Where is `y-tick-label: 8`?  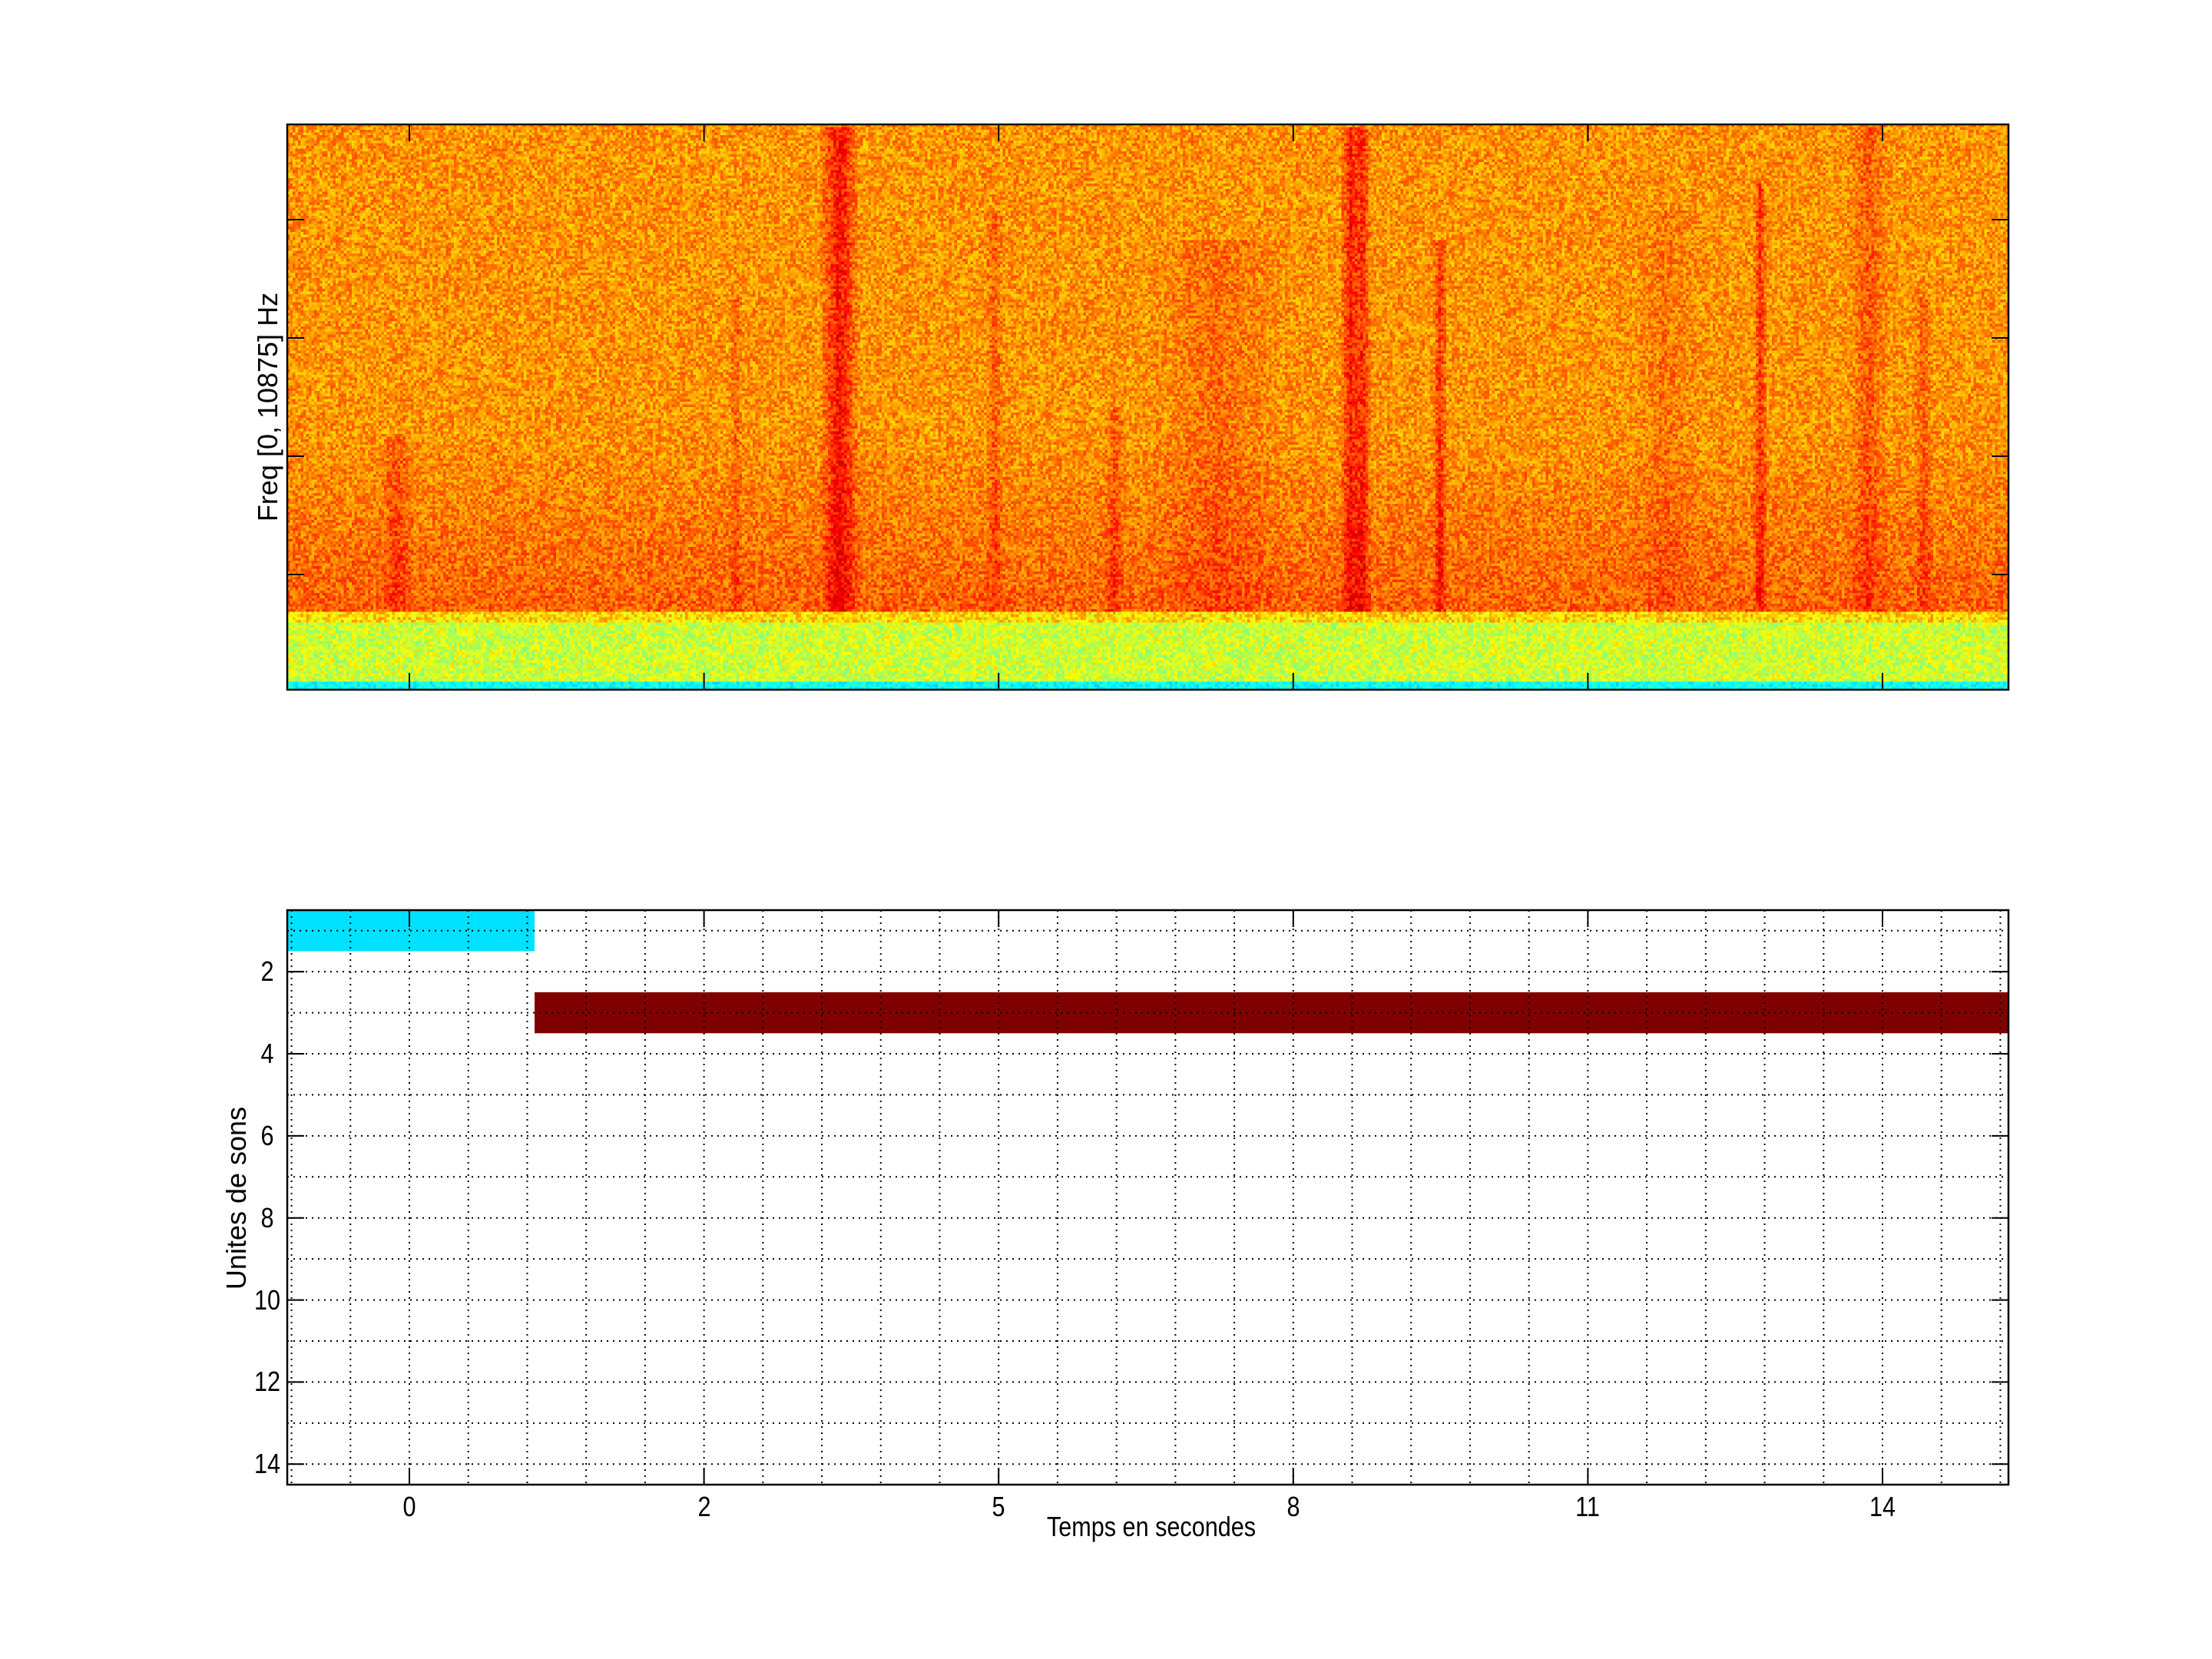
y-tick-label: 8 is located at coordinates (267, 1217).